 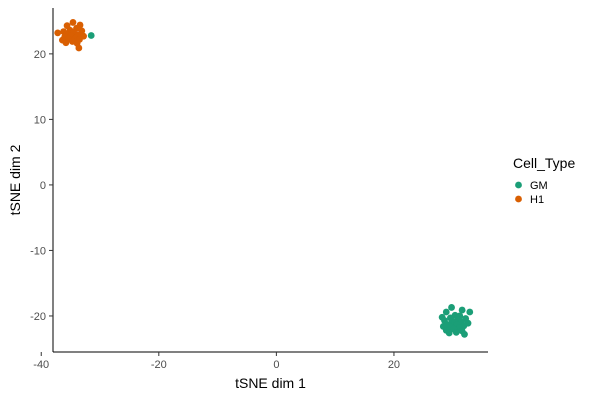 What do you see at coordinates (537, 200) in the screenshot?
I see `legend-label-h1: H1` at bounding box center [537, 200].